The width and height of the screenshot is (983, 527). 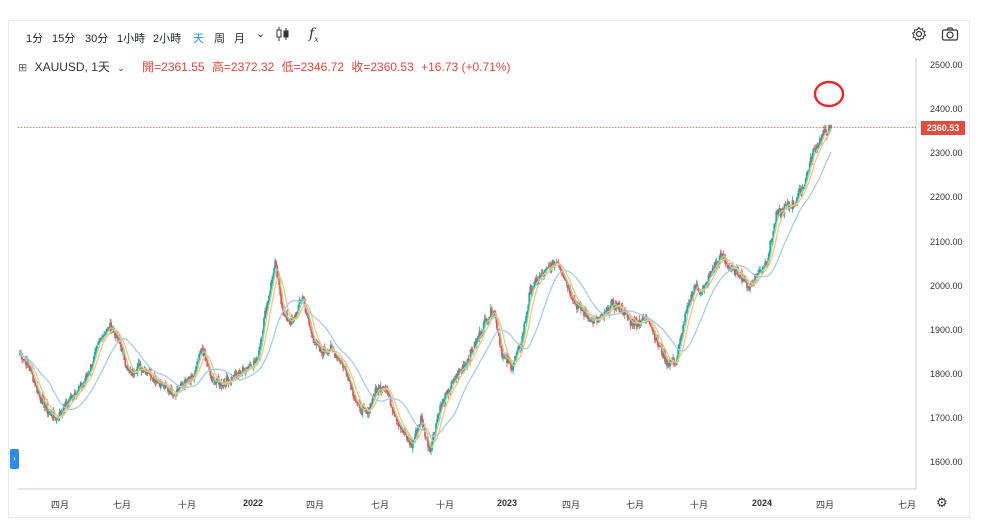 What do you see at coordinates (64, 39) in the screenshot?
I see `timeframe-15m: 15分` at bounding box center [64, 39].